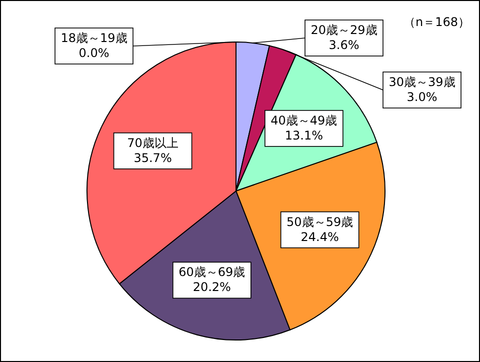 Image resolution: width=480 pixels, height=362 pixels. Describe the element at coordinates (152, 143) in the screenshot. I see `slice-label: 70歳以上` at that location.